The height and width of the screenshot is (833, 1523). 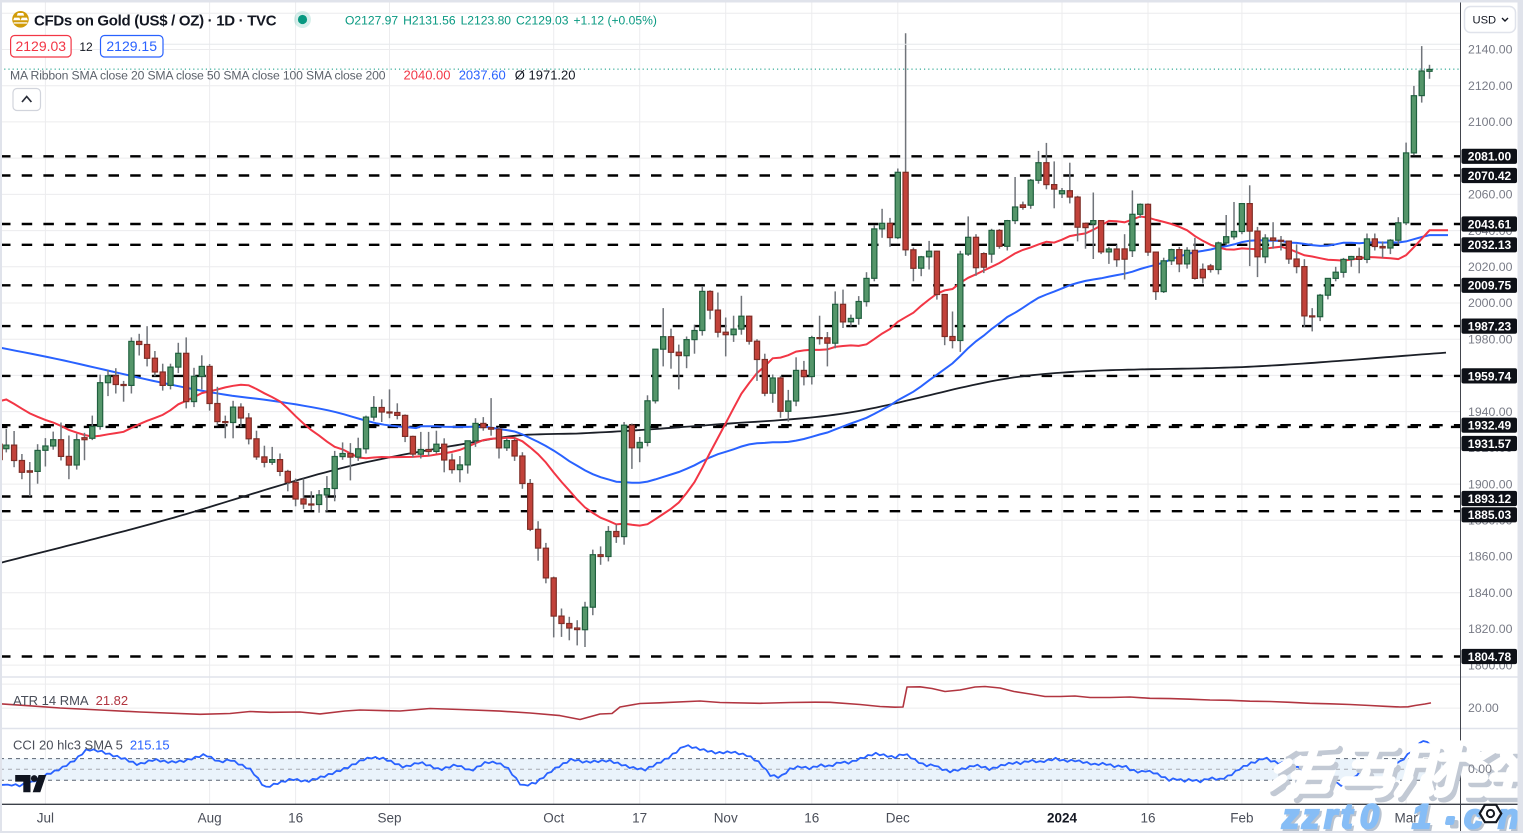 What do you see at coordinates (553, 818) in the screenshot?
I see `svg-text: Oct` at bounding box center [553, 818].